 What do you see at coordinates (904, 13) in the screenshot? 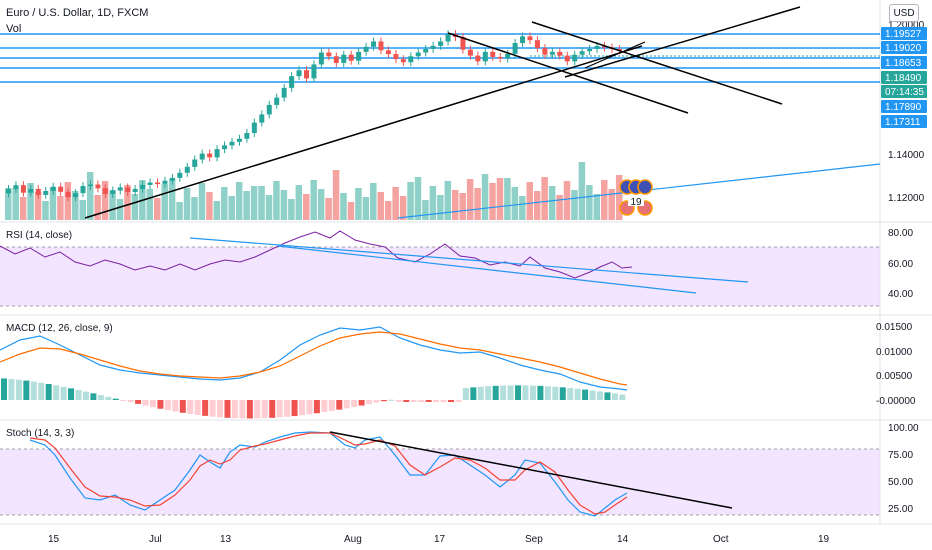
I see `currency-button: USD` at bounding box center [904, 13].